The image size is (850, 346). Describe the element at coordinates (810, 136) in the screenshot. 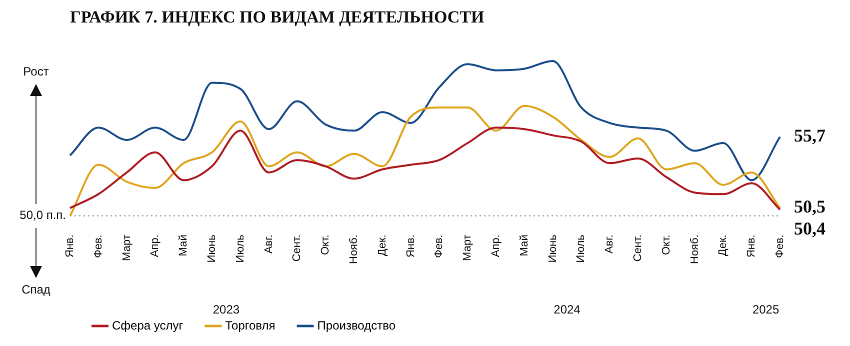

I see `text: 55,7` at that location.